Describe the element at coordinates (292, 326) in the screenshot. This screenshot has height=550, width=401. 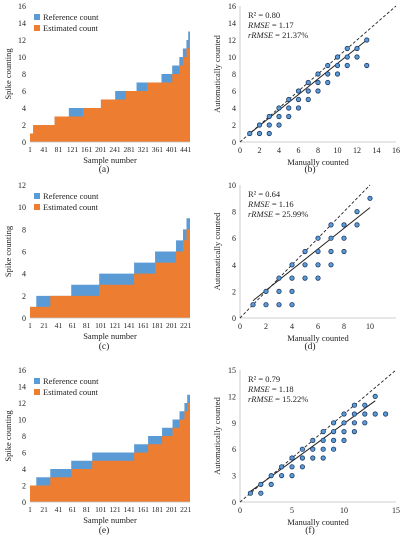
I see `x-tick-label: 4` at that location.